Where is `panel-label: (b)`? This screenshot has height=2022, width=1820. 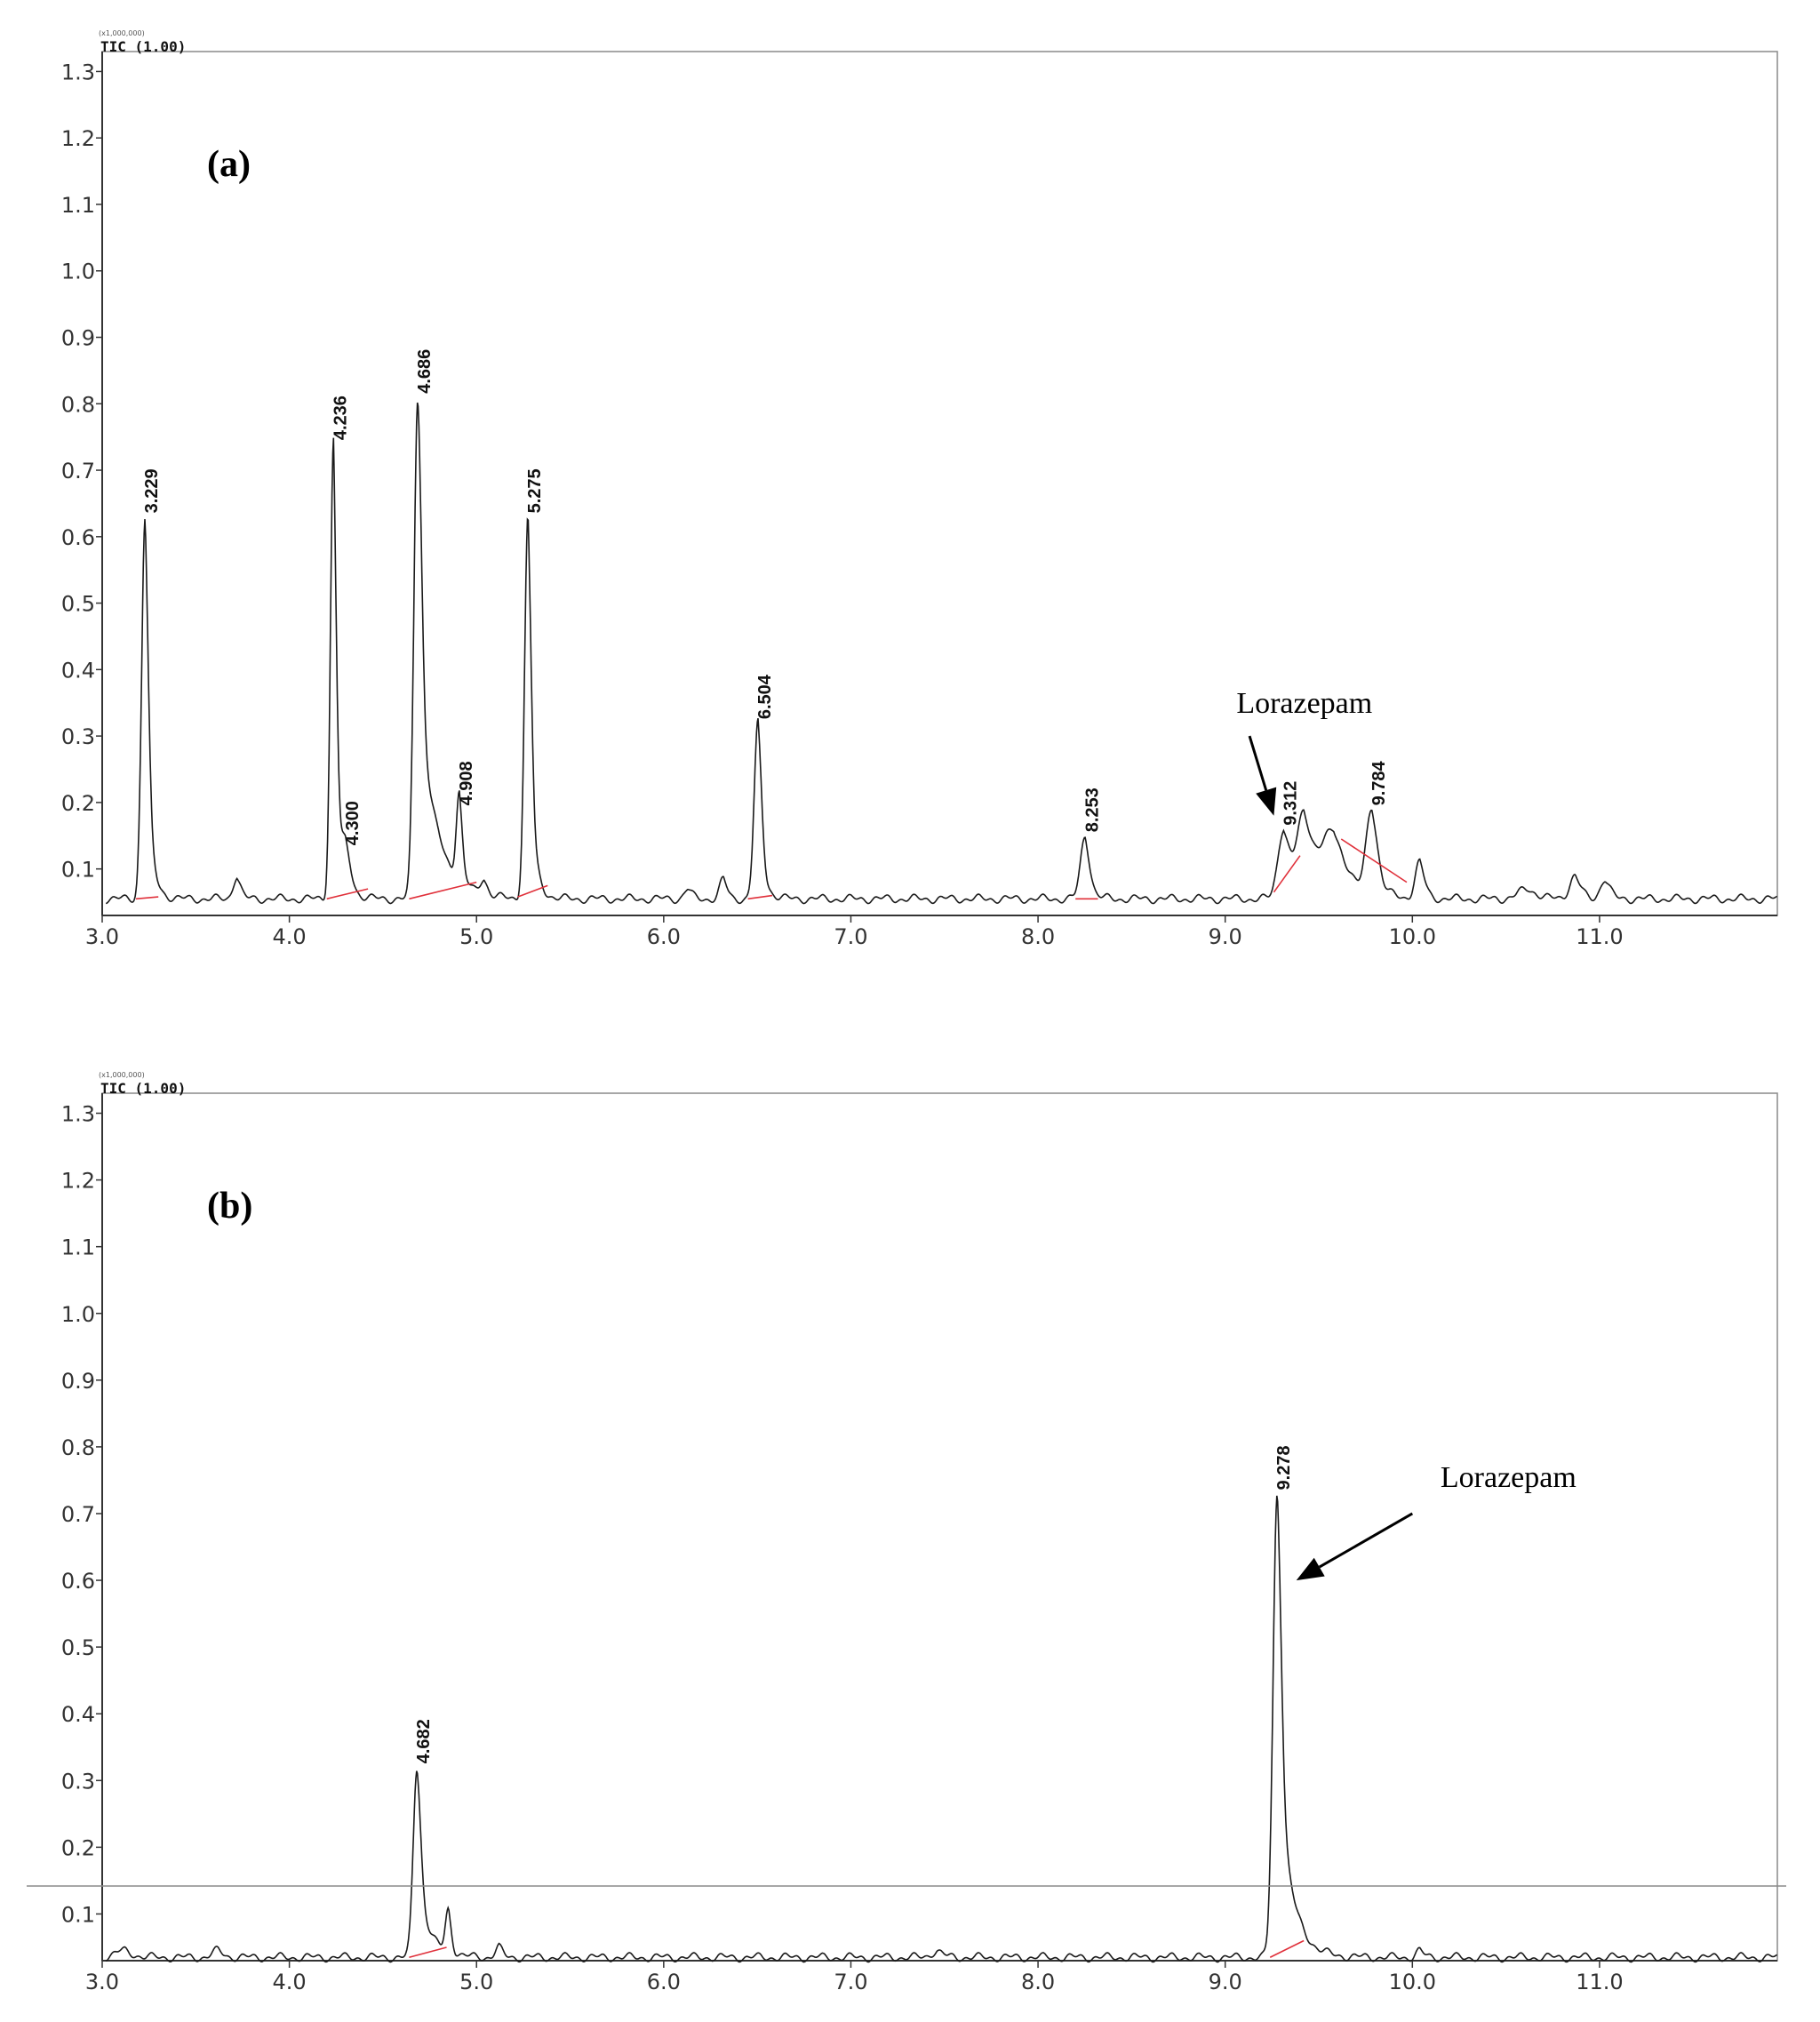
panel-label: (b) is located at coordinates (229, 1206).